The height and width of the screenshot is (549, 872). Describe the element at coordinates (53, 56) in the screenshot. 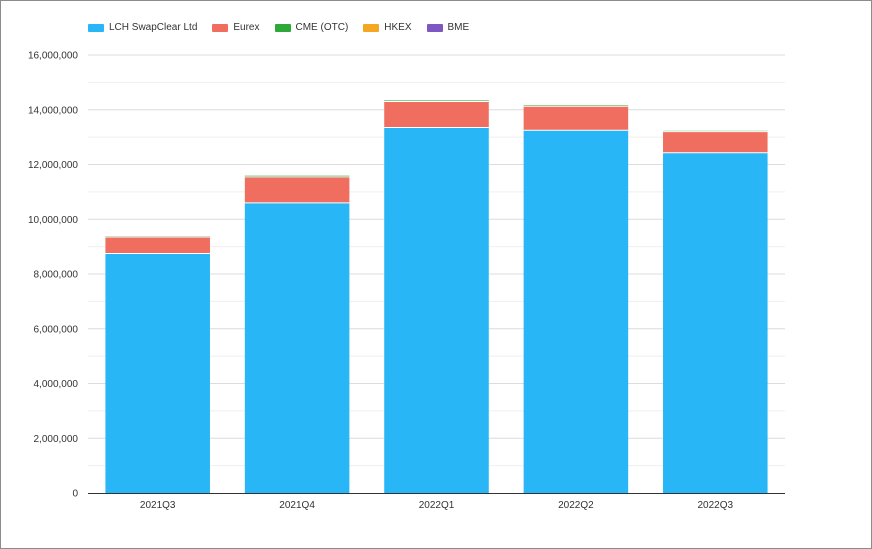

I see `y-tick-label: 16,000,000` at that location.